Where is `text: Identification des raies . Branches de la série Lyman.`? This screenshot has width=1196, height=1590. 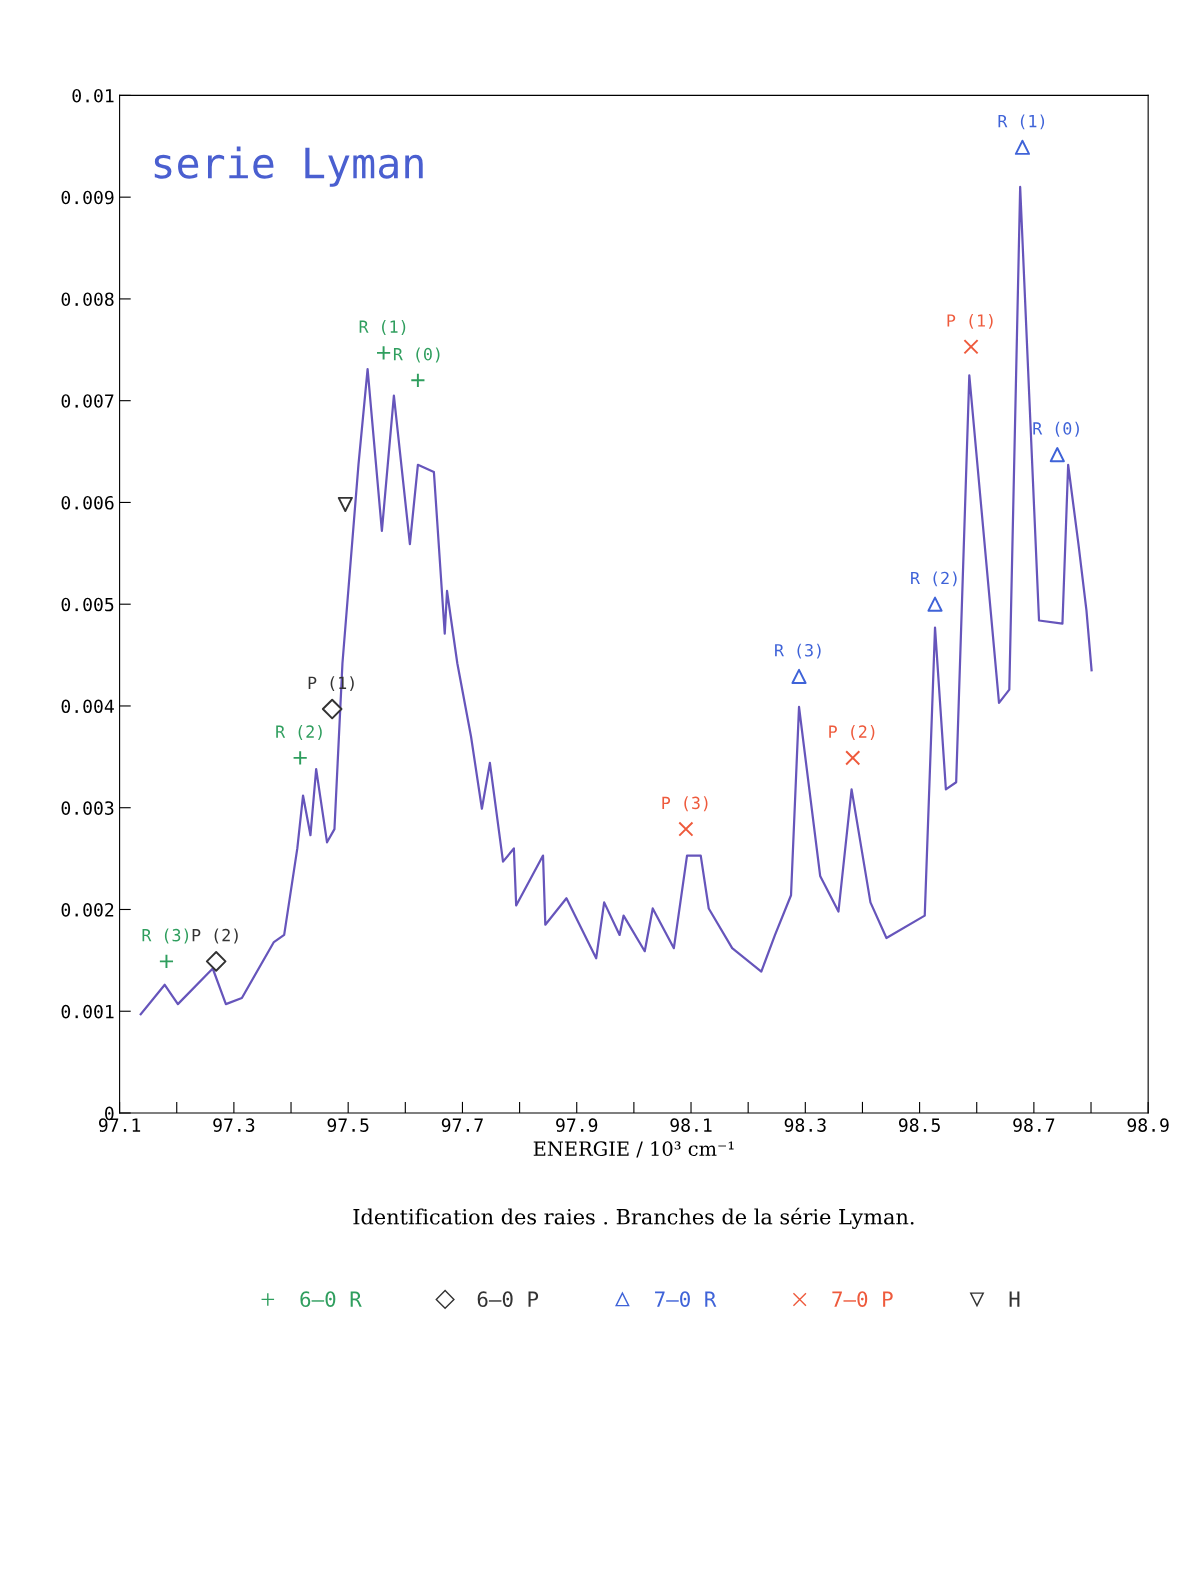 text: Identification des raies . Branches de la série Lyman. is located at coordinates (633, 1218).